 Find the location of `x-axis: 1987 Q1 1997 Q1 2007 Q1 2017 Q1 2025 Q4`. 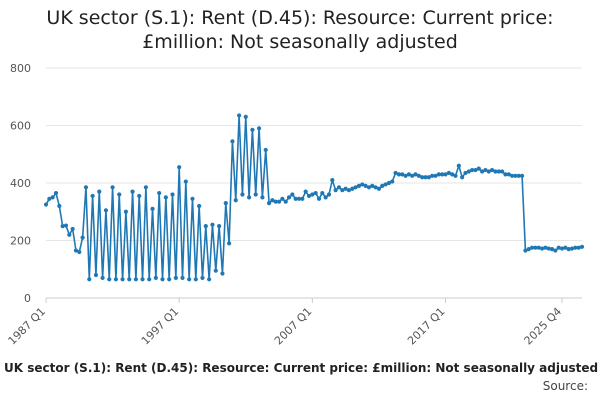

x-axis: 1987 Q1 1997 Q1 2007 Q1 2017 Q1 2025 Q4 is located at coordinates (285, 323).